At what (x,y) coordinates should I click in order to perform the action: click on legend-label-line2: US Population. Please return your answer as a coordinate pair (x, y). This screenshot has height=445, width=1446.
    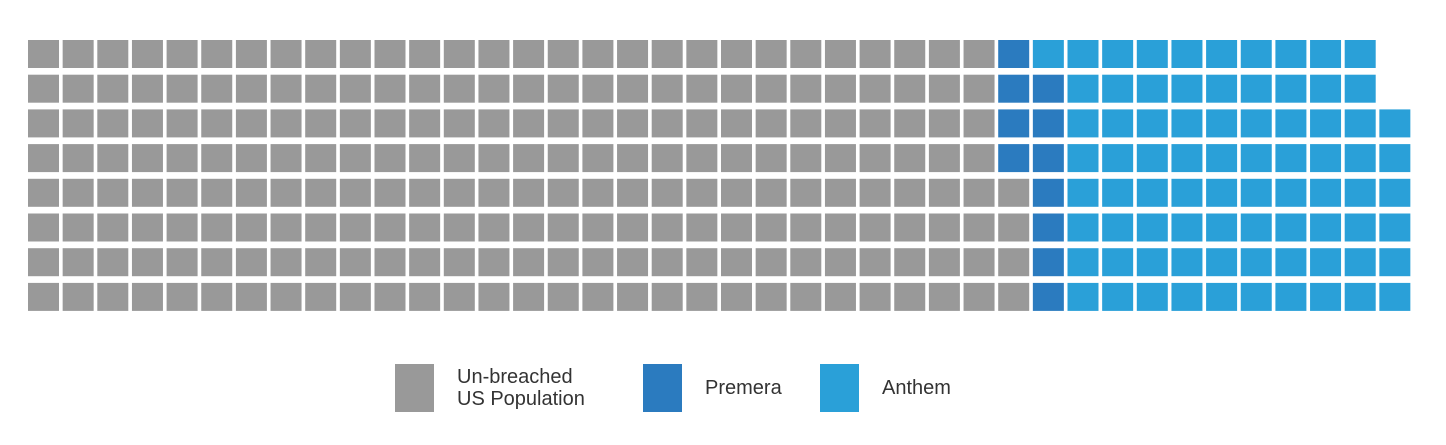
    Looking at the image, I should click on (521, 399).